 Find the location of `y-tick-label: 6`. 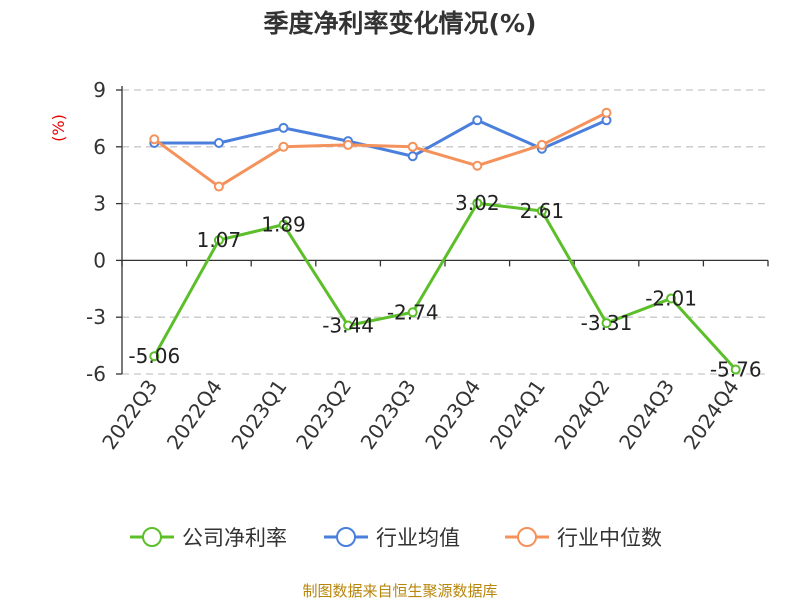

y-tick-label: 6 is located at coordinates (99, 147).